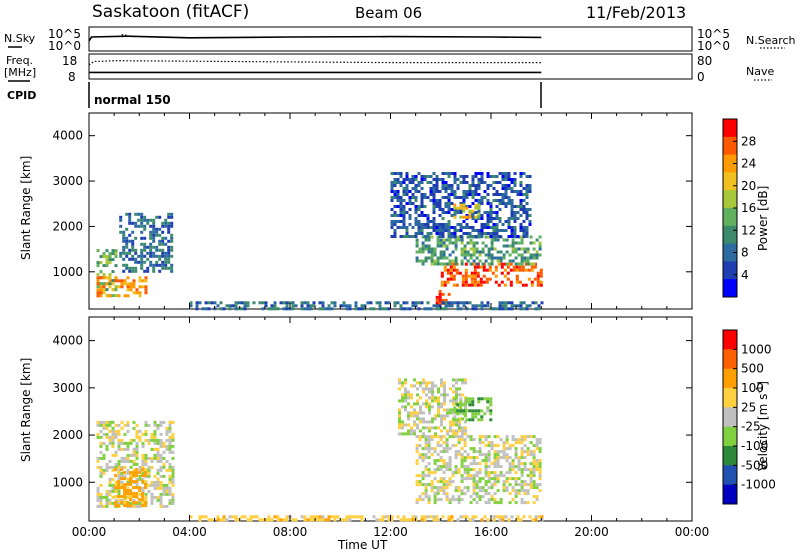 The width and height of the screenshot is (800, 554). What do you see at coordinates (67, 435) in the screenshot?
I see `ytick-label: 2000` at bounding box center [67, 435].